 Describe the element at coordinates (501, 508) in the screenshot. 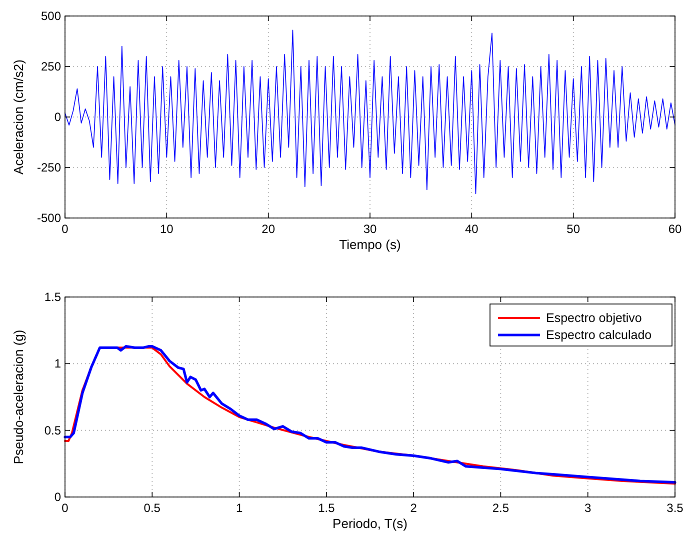

I see `x-tick-label: 2.5` at that location.